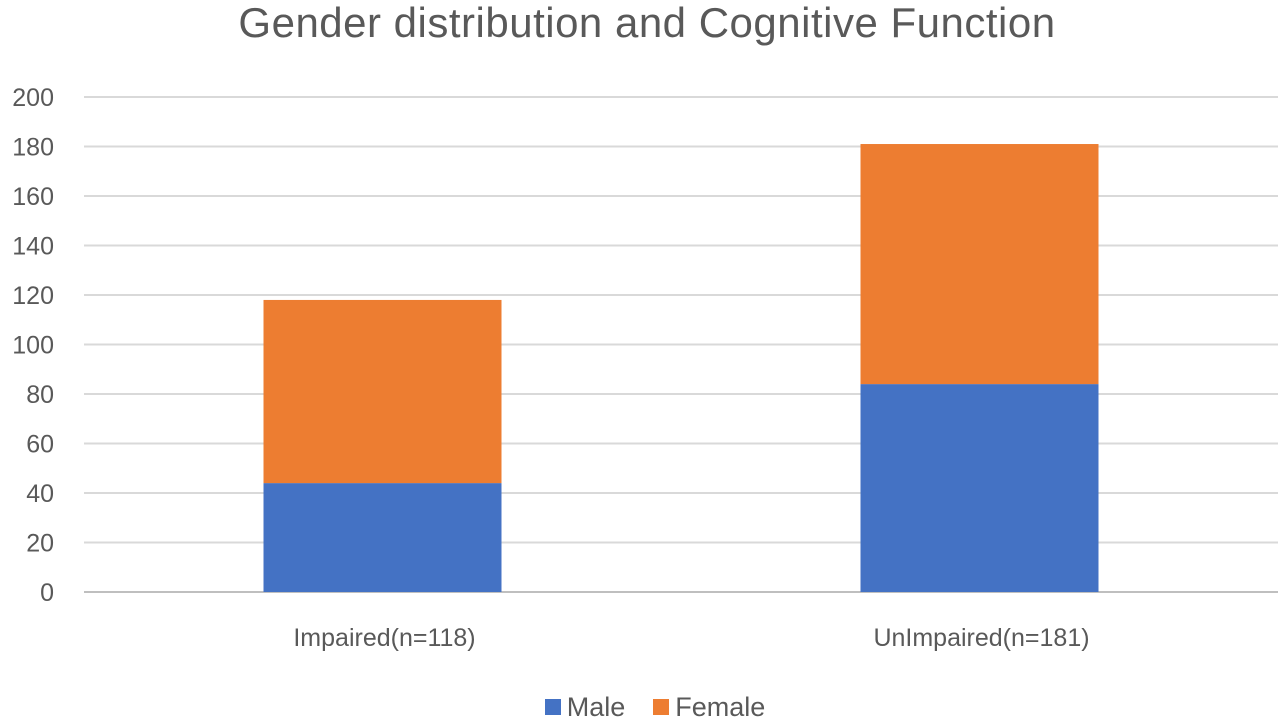  What do you see at coordinates (47, 593) in the screenshot?
I see `y-tick-label: 0` at bounding box center [47, 593].